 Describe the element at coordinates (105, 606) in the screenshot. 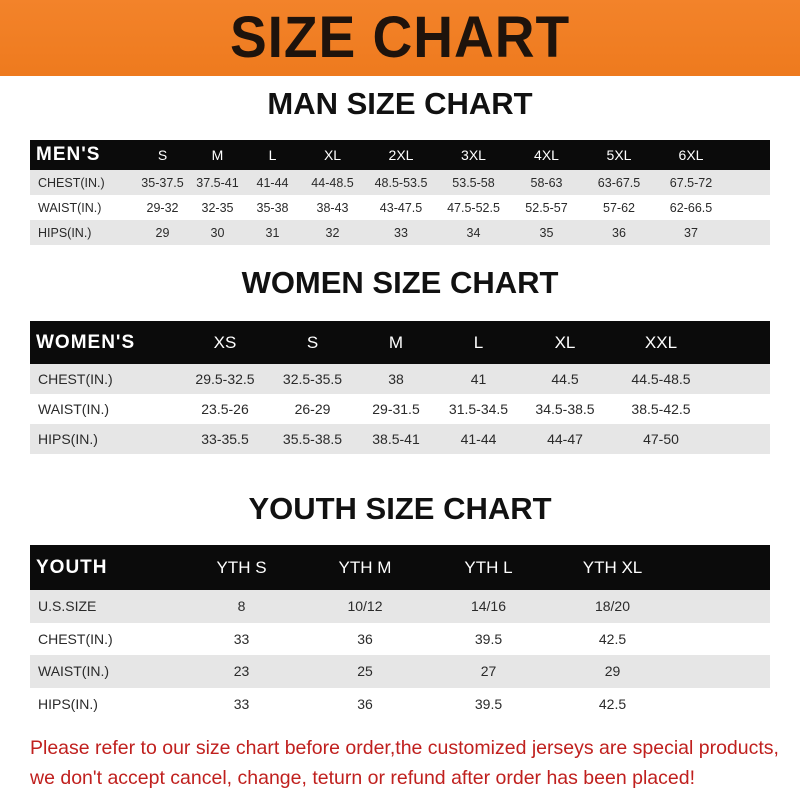

I see `measurement-label: U.S.SIZE` at that location.